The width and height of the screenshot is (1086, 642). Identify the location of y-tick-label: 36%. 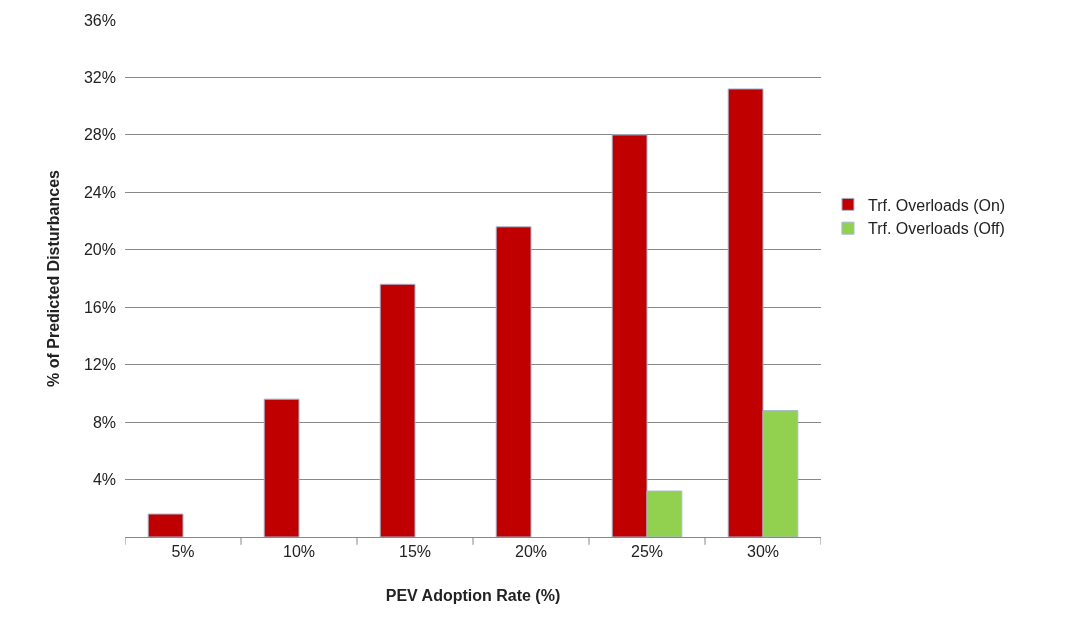
(99, 20).